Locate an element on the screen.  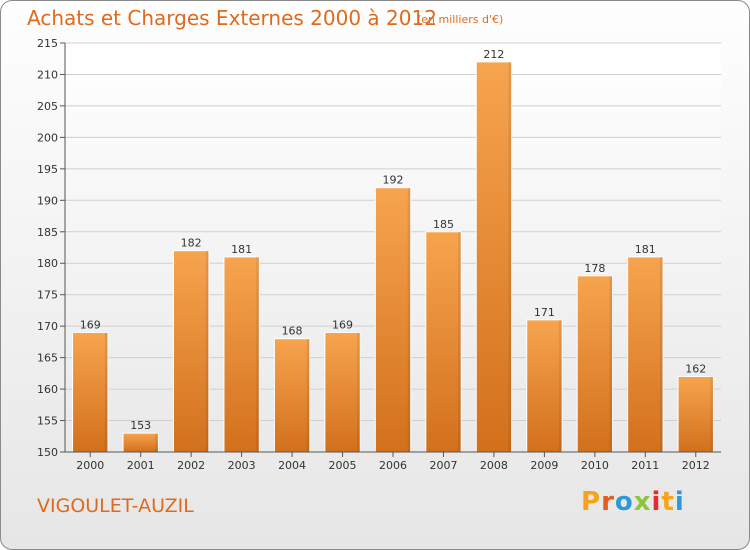
x-tick-label: 2001 is located at coordinates (141, 465).